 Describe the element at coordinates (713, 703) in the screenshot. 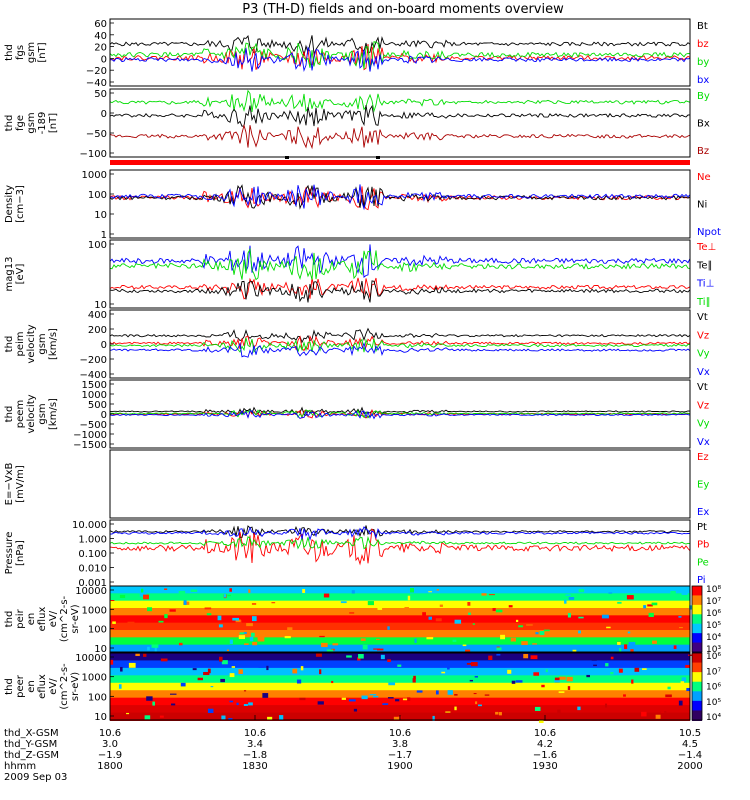

I see `colorbar-tick-label: 10⁵` at that location.